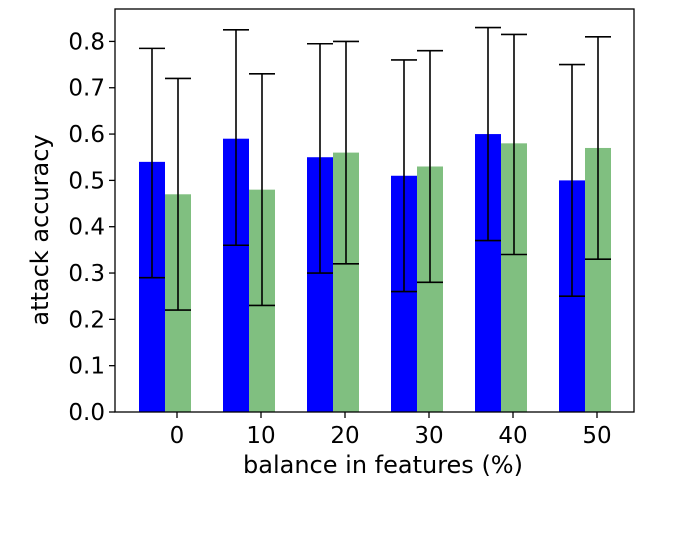 The image size is (676, 542). What do you see at coordinates (512, 436) in the screenshot?
I see `x-tick-label-40: 40` at bounding box center [512, 436].